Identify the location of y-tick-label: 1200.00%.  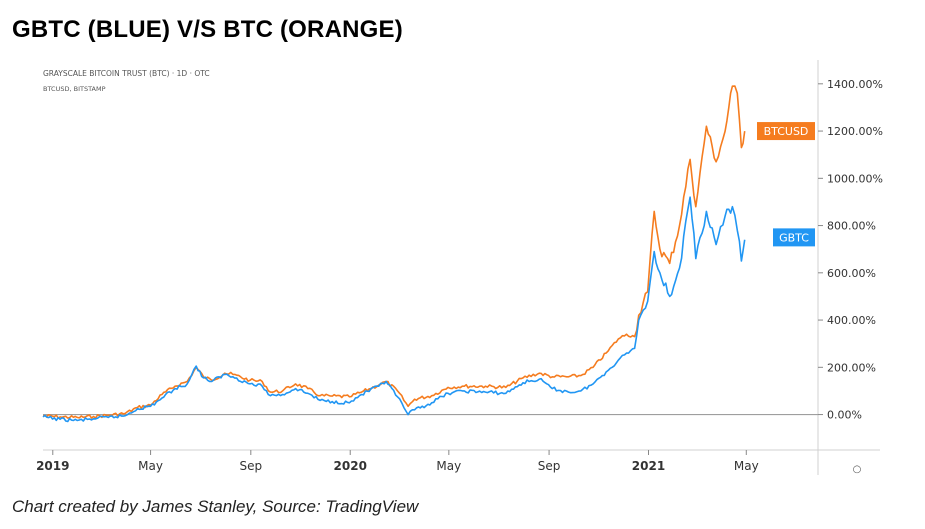
(855, 131).